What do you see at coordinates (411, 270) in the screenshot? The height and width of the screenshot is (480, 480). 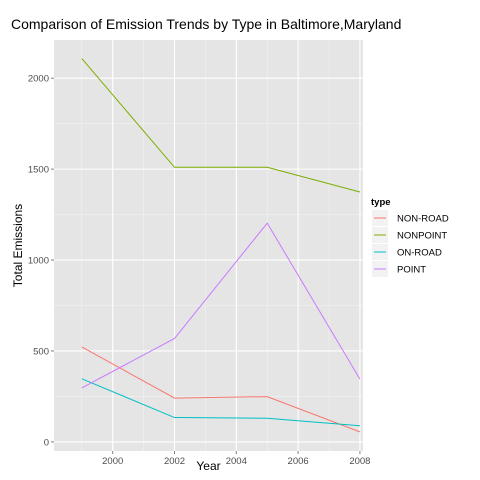 I see `legend-label-point: POINT` at bounding box center [411, 270].